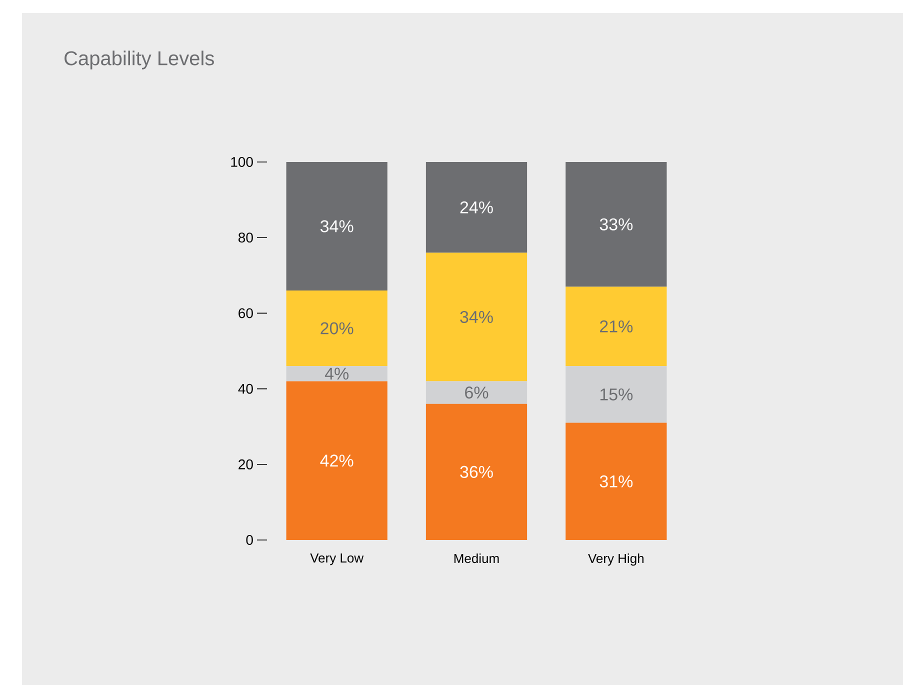 The height and width of the screenshot is (685, 903). What do you see at coordinates (249, 540) in the screenshot?
I see `y-tick-label: 0` at bounding box center [249, 540].